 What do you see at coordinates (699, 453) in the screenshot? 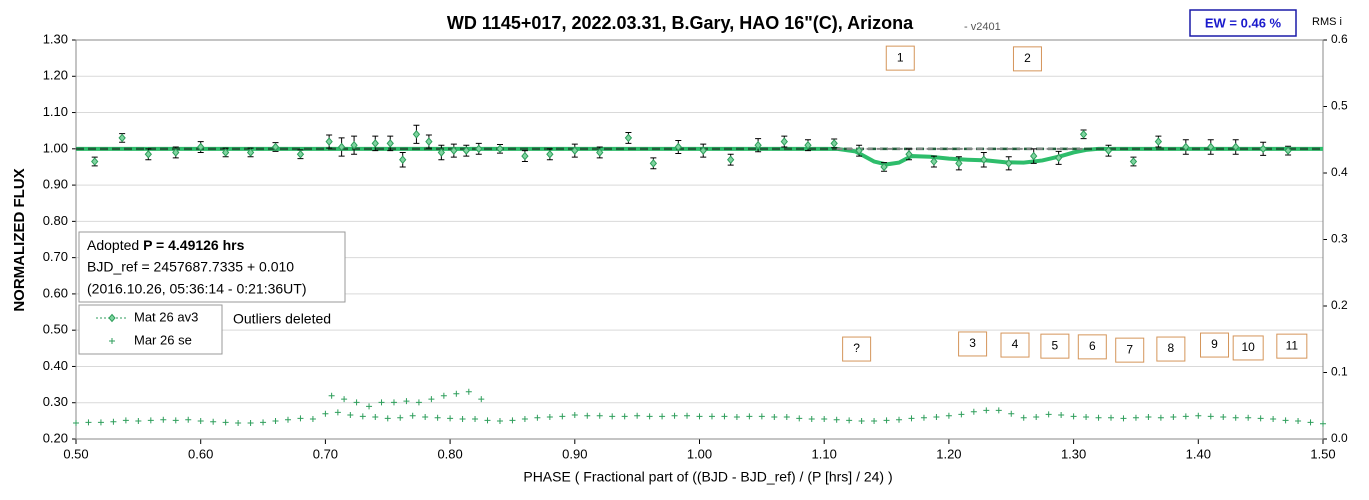
I see `x-tick-label: 1.00` at bounding box center [699, 453].